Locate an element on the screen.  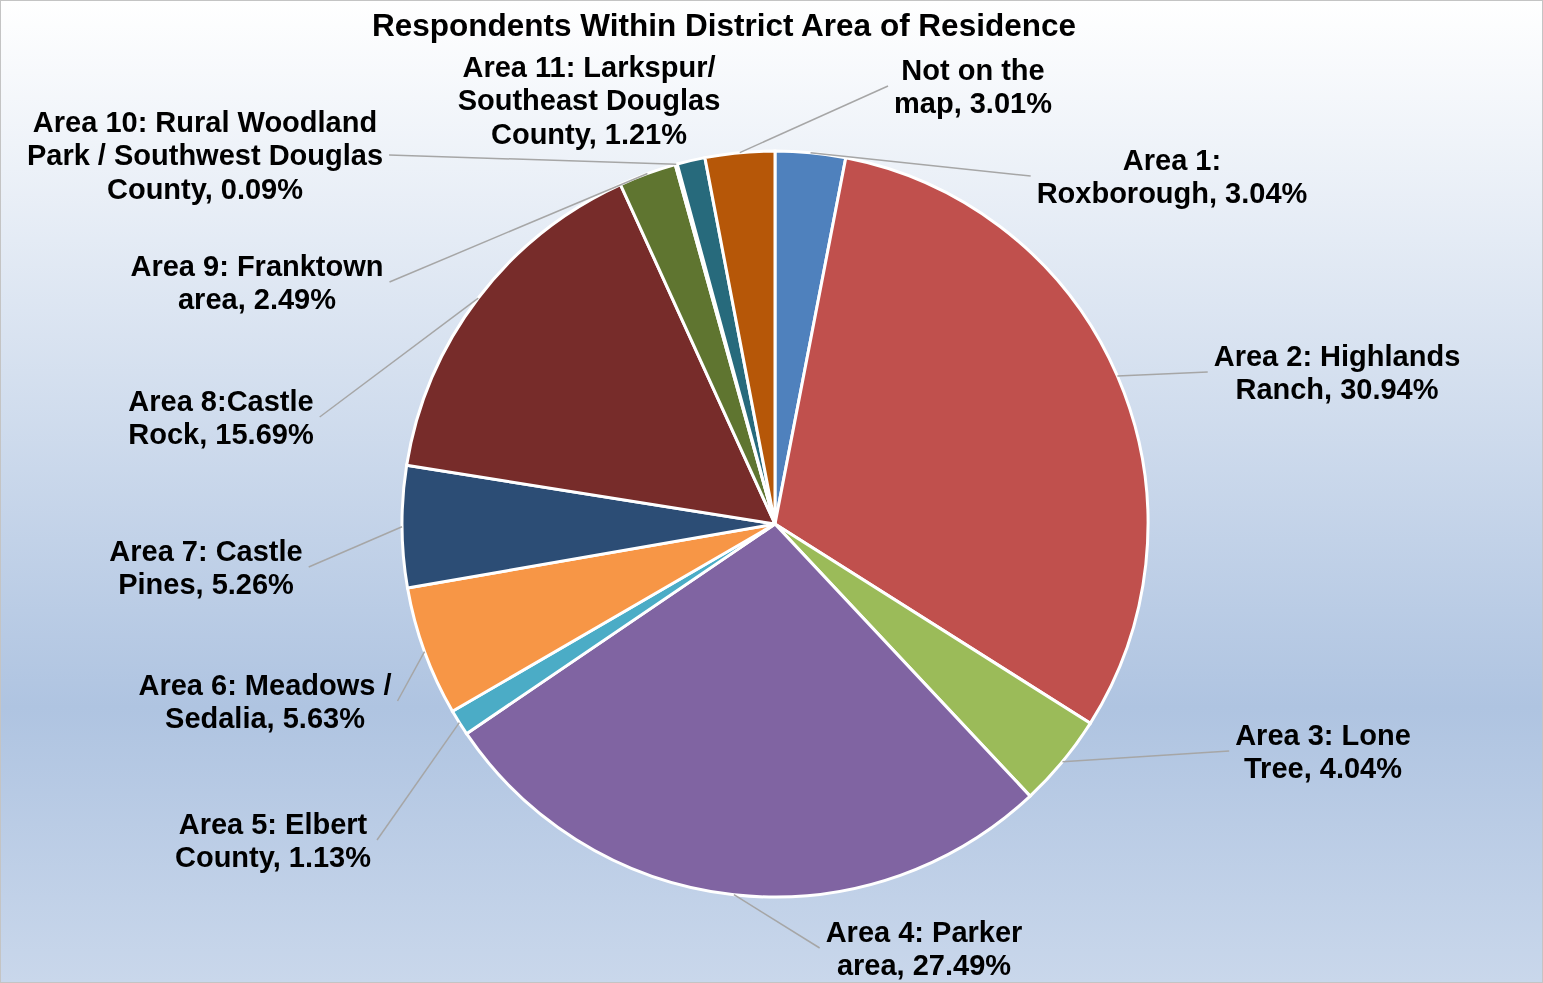
slice-label: Area 10: Rural Woodland Park / Southwest Douglas County, 0.09% is located at coordinates (205, 155).